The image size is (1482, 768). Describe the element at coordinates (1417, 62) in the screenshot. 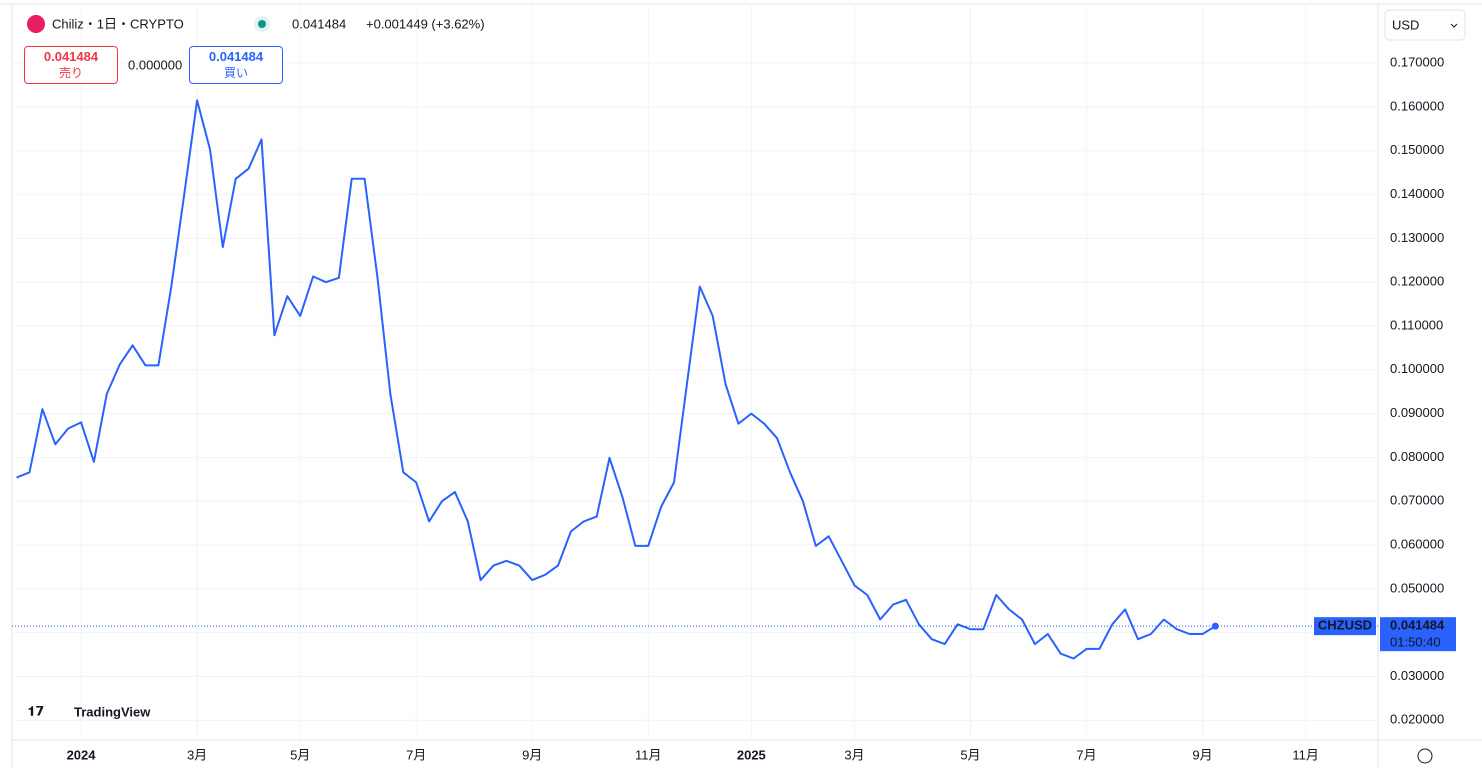

I see `y-tick-label: 0.170000` at that location.